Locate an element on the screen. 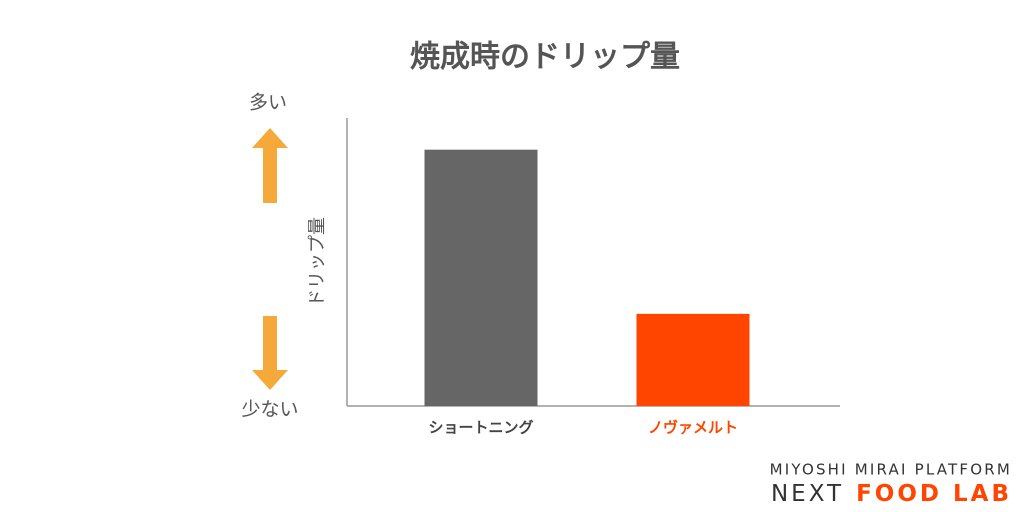 The image size is (1024, 512). low-label: 少ない is located at coordinates (269, 410).